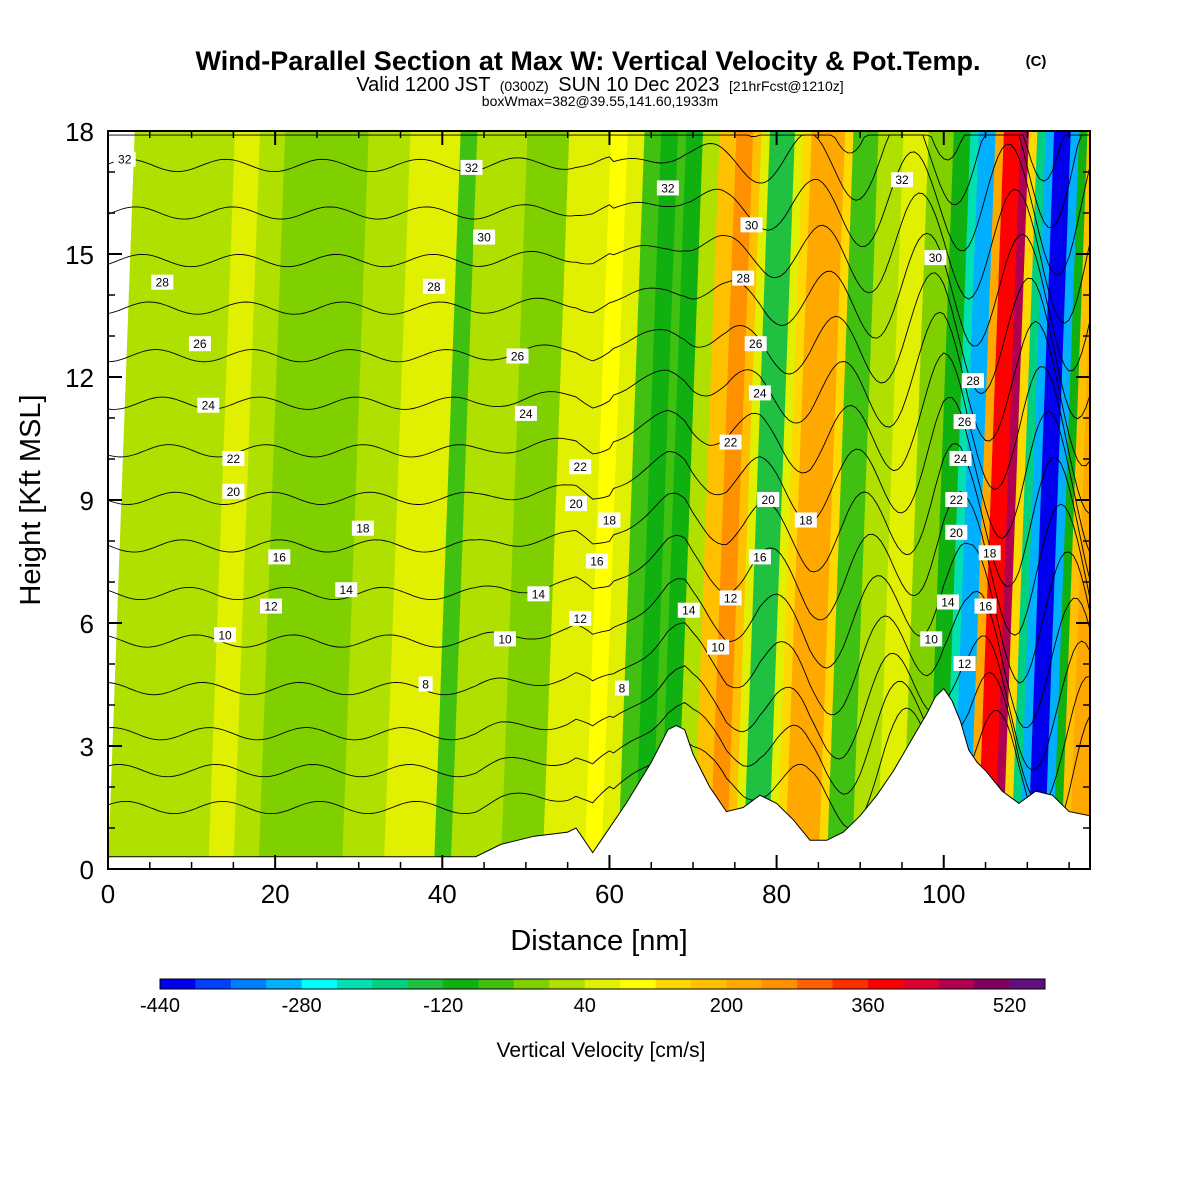 This screenshot has height=1200, width=1200. I want to click on contour-label-text: 20, so click(769, 500).